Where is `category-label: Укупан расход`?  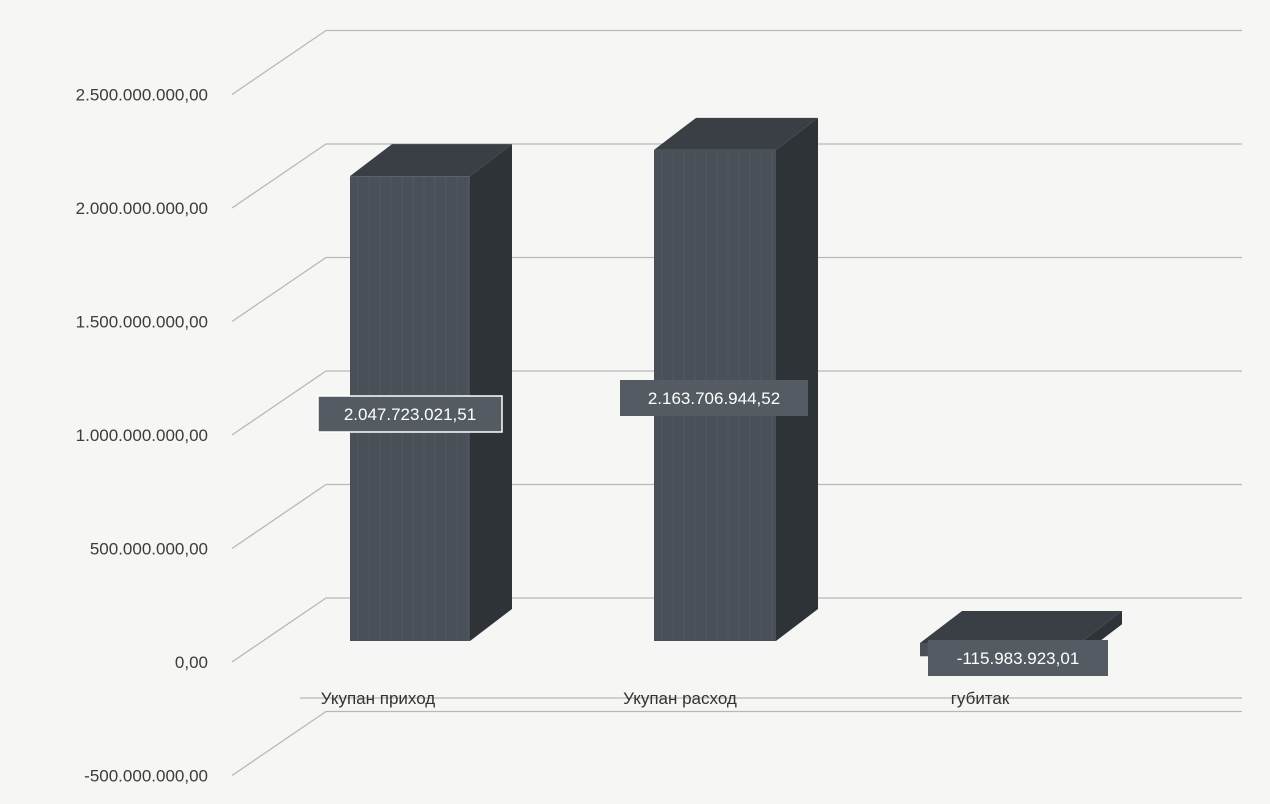 category-label: Укупан расход is located at coordinates (680, 698).